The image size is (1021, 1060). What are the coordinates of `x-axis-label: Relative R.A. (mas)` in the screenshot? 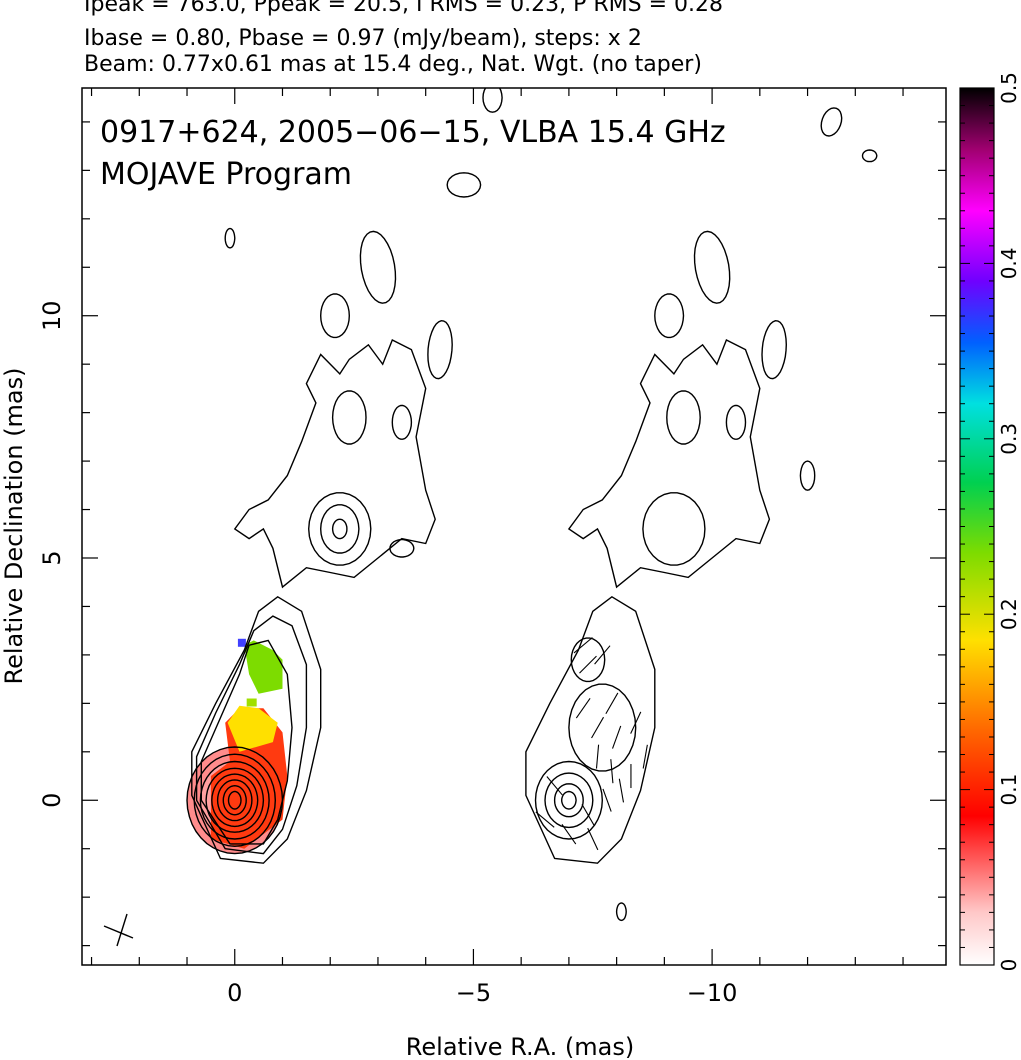 It's located at (520, 1046).